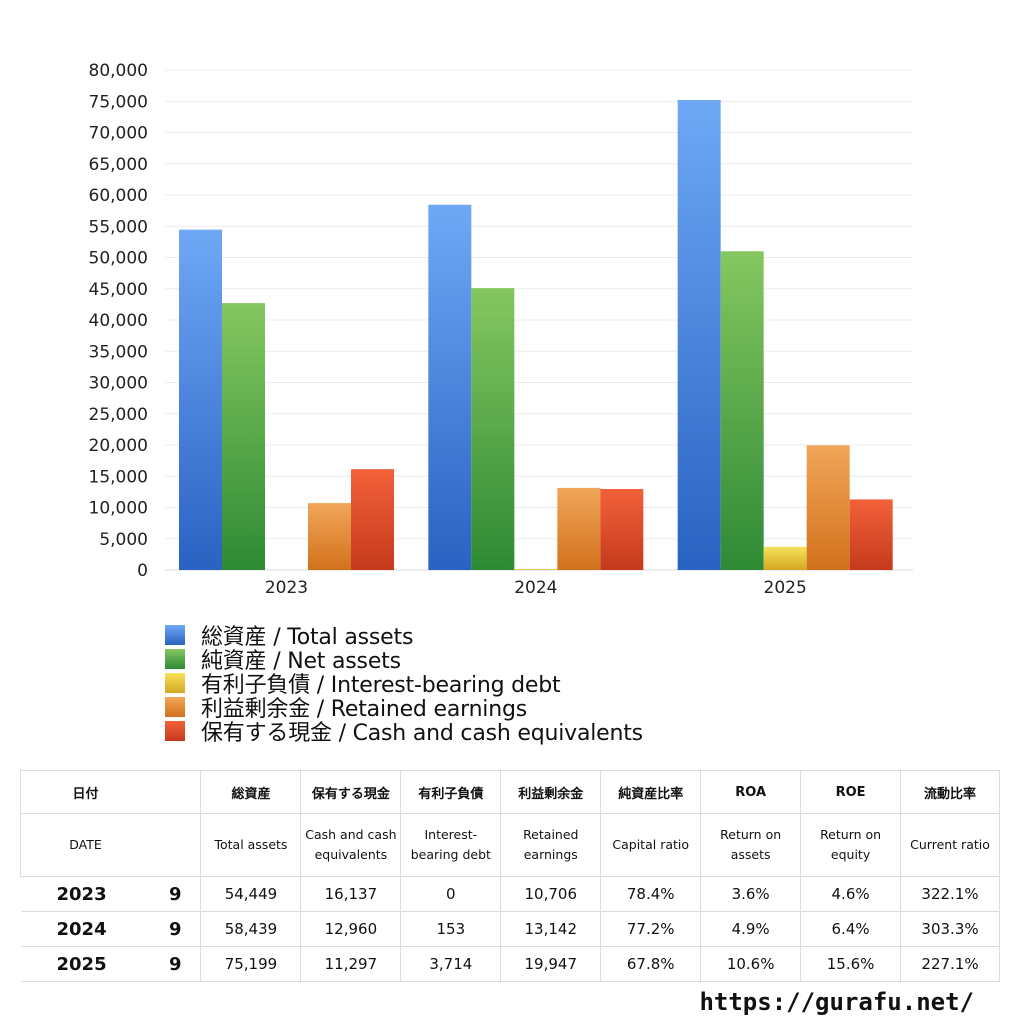 The width and height of the screenshot is (1024, 1024). What do you see at coordinates (751, 929) in the screenshot?
I see `table-cell: 4.9%` at bounding box center [751, 929].